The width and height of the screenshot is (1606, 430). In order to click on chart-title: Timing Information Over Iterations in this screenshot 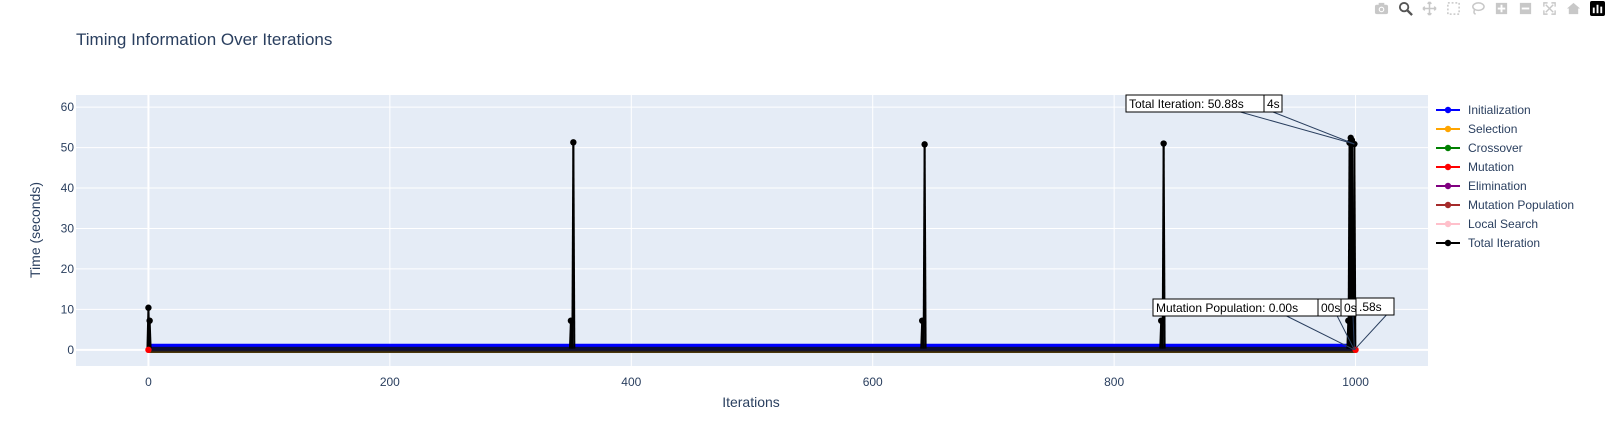, I will do `click(204, 39)`.